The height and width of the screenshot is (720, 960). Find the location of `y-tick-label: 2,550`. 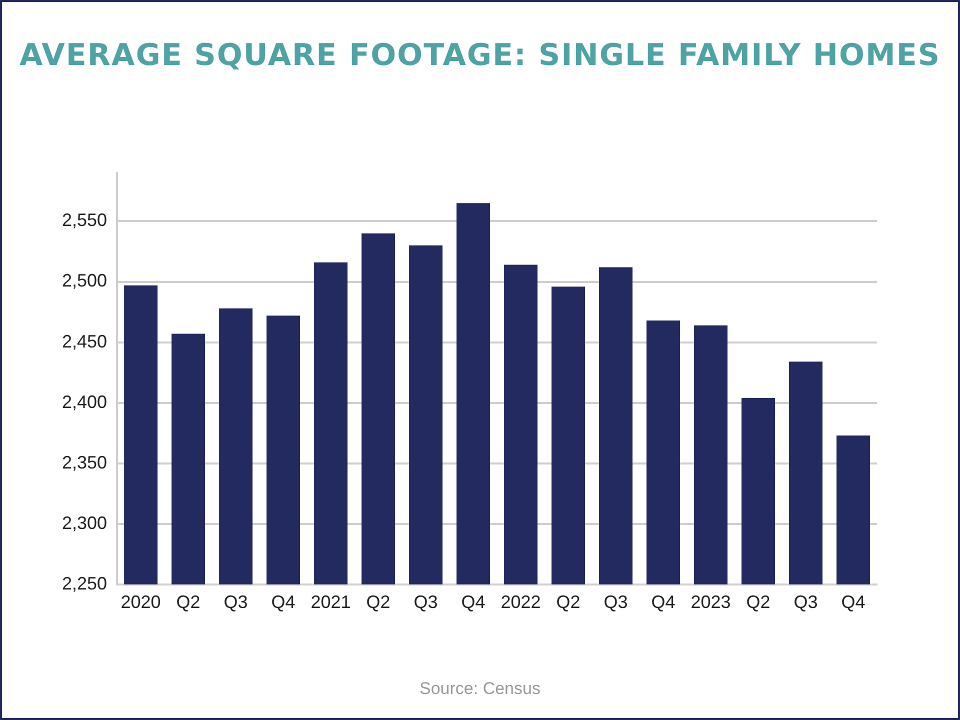

y-tick-label: 2,550 is located at coordinates (85, 220).